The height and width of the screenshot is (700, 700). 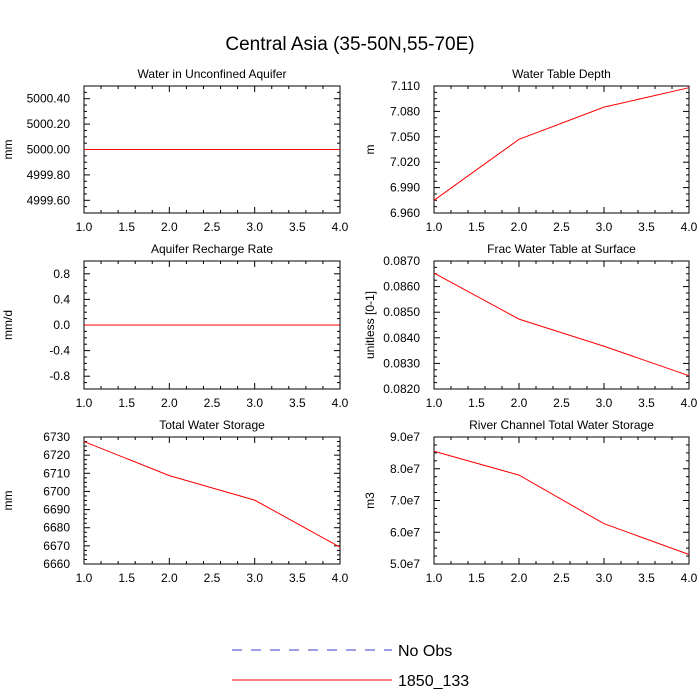 What do you see at coordinates (401, 338) in the screenshot?
I see `y-tick-label: 0.0840` at bounding box center [401, 338].